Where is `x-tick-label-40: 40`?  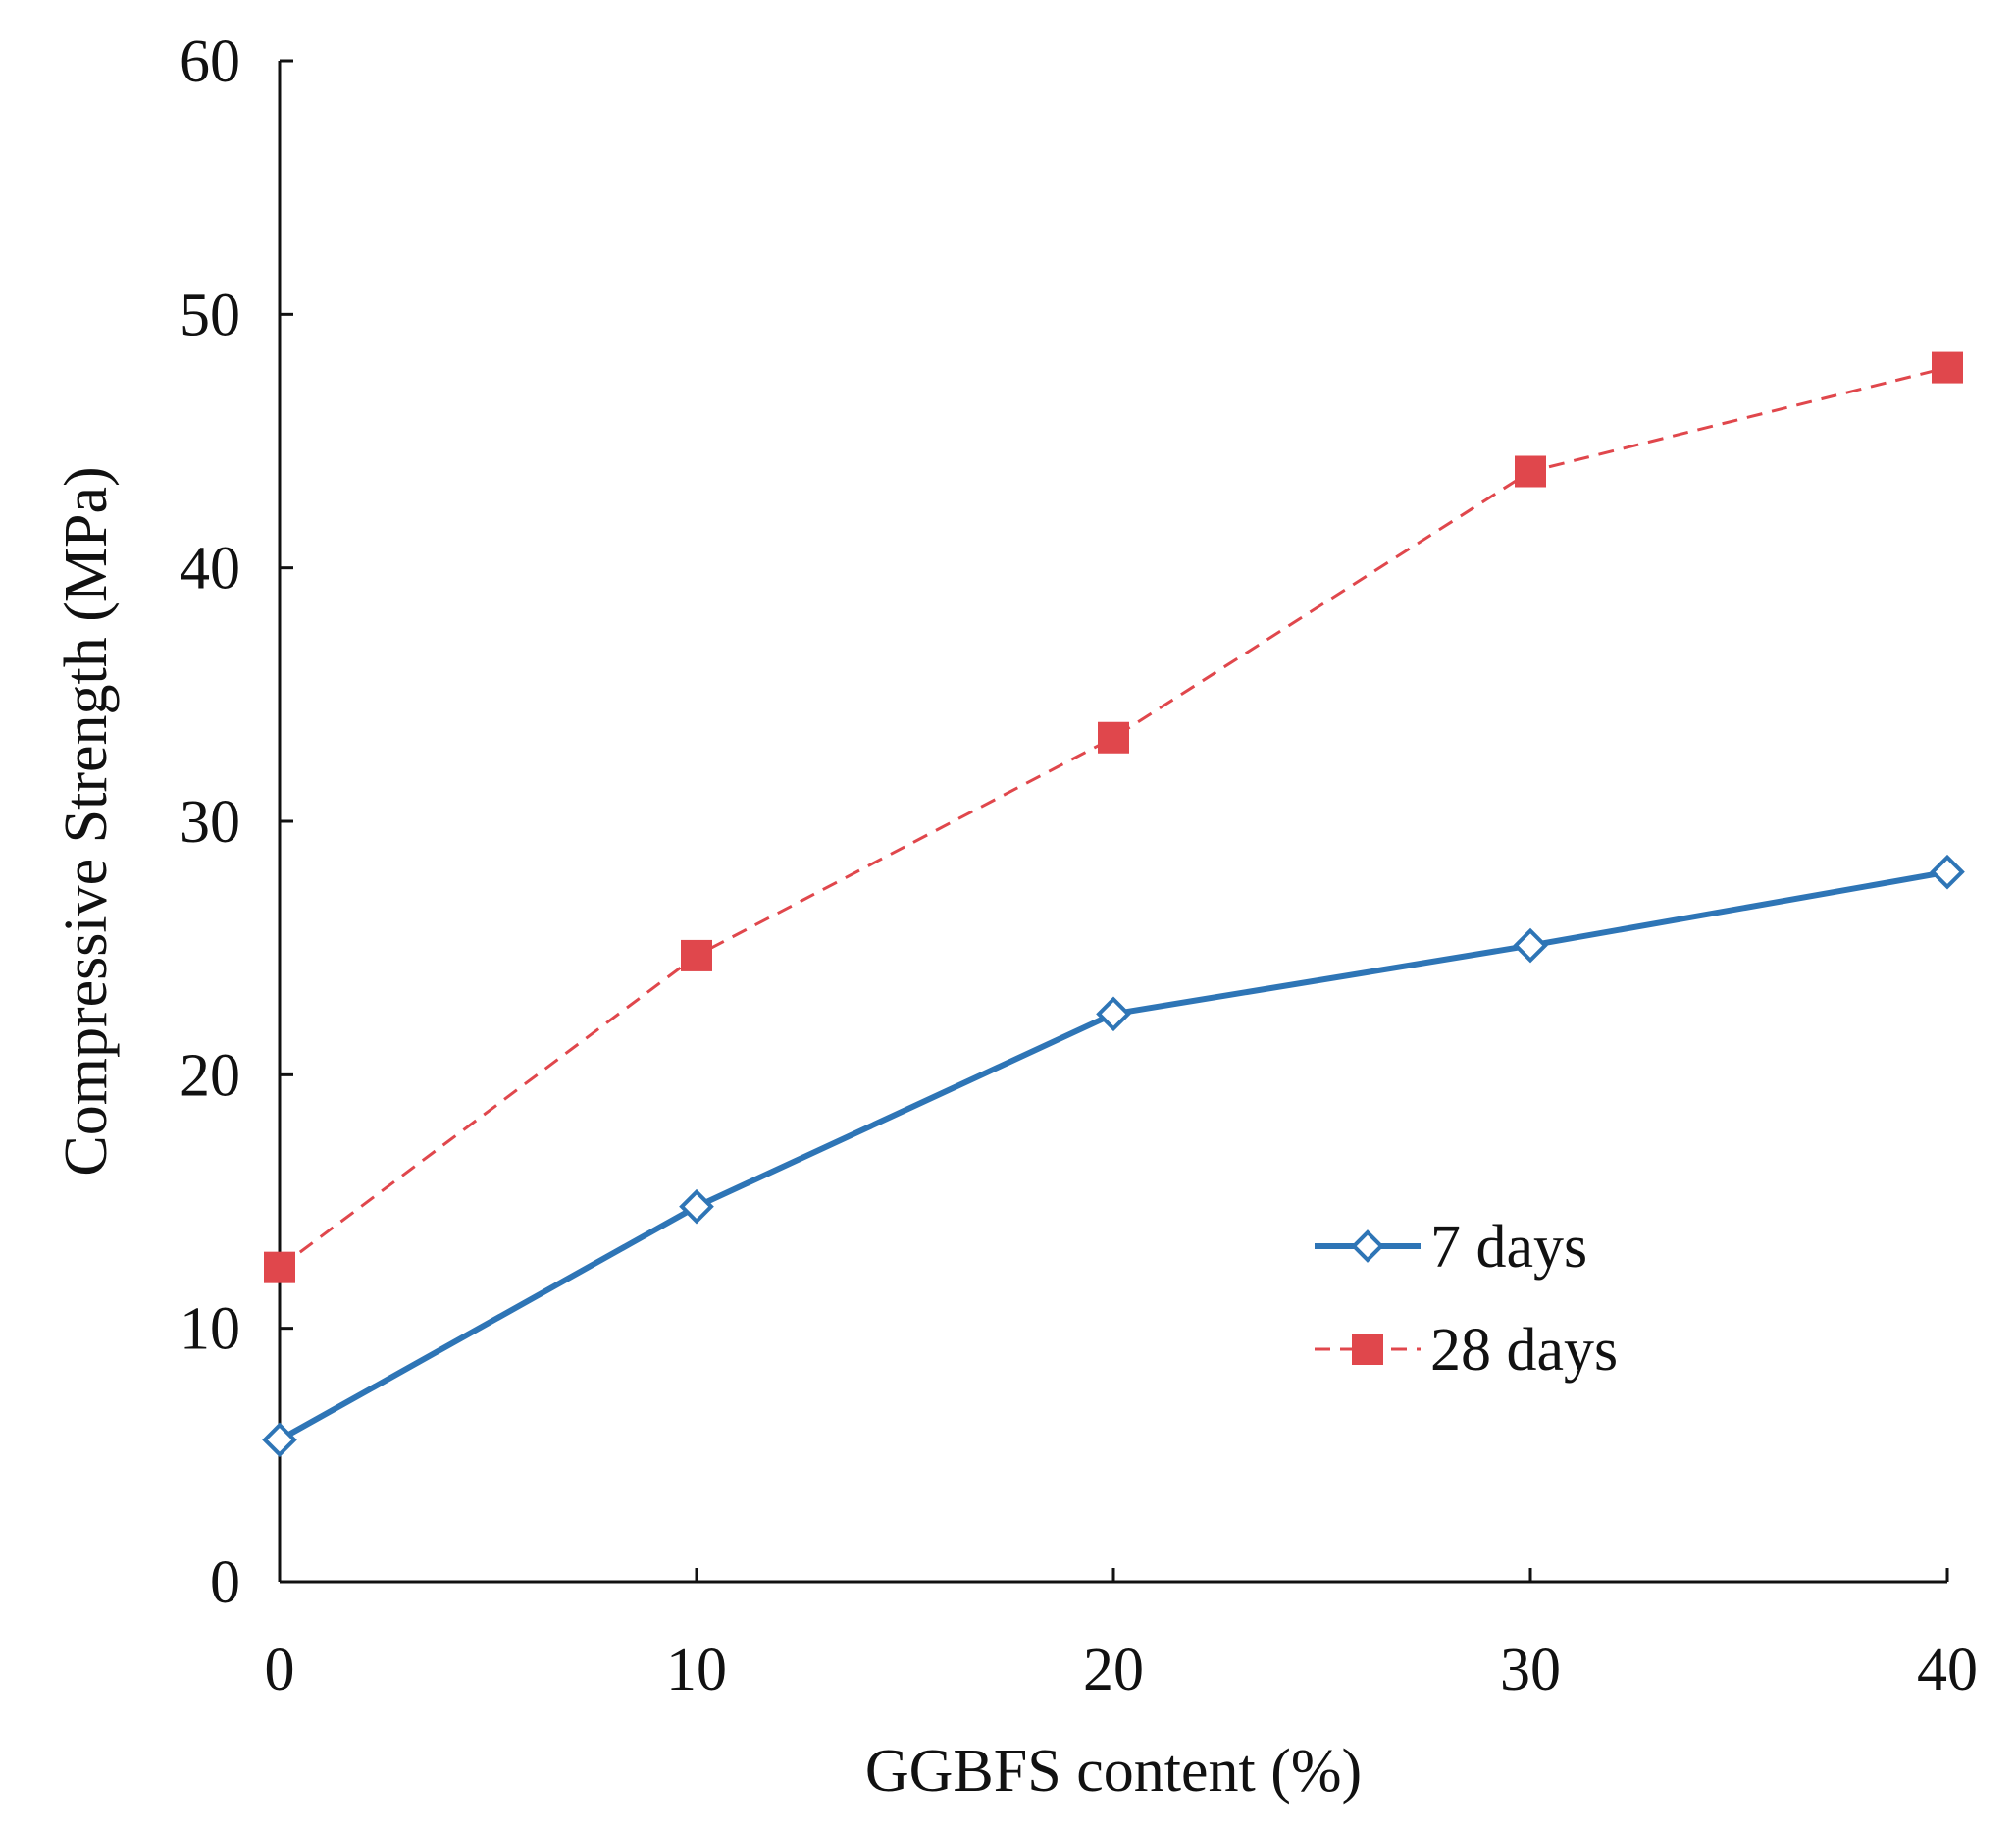 x-tick-label-40: 40 is located at coordinates (1948, 1670).